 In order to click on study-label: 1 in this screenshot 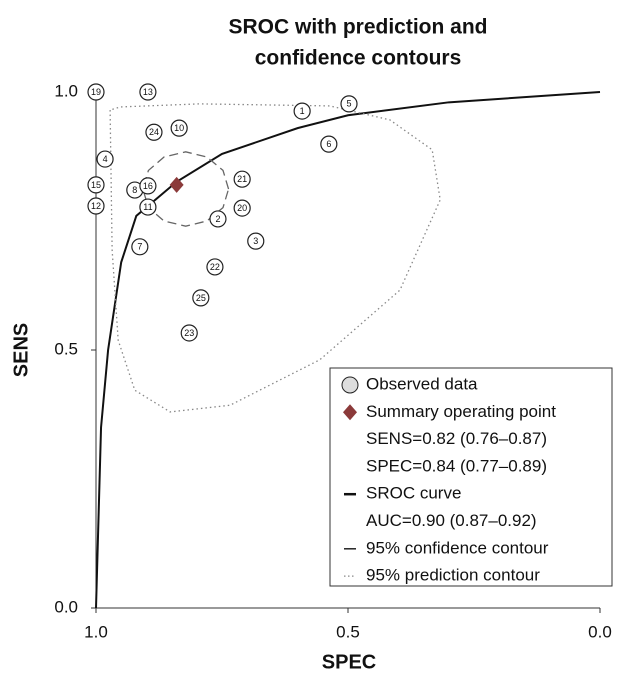, I will do `click(302, 111)`.